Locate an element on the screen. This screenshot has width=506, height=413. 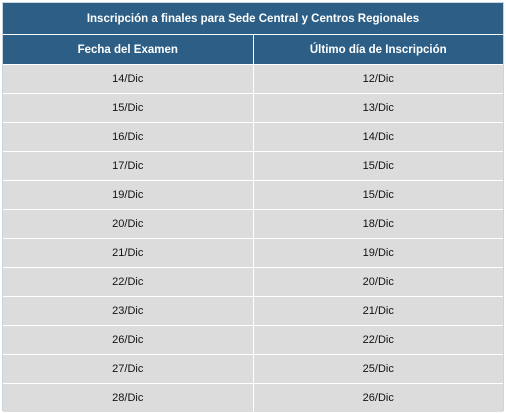
table-row: 28/Dic 26/Dic is located at coordinates (253, 397).